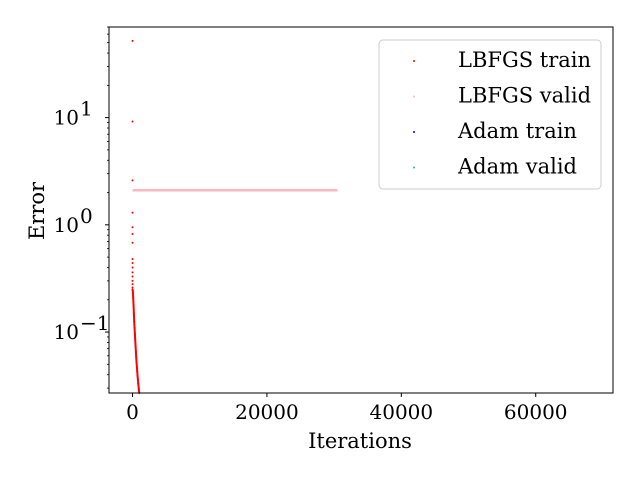  What do you see at coordinates (402, 412) in the screenshot?
I see `x-tick-label: 40000` at bounding box center [402, 412].